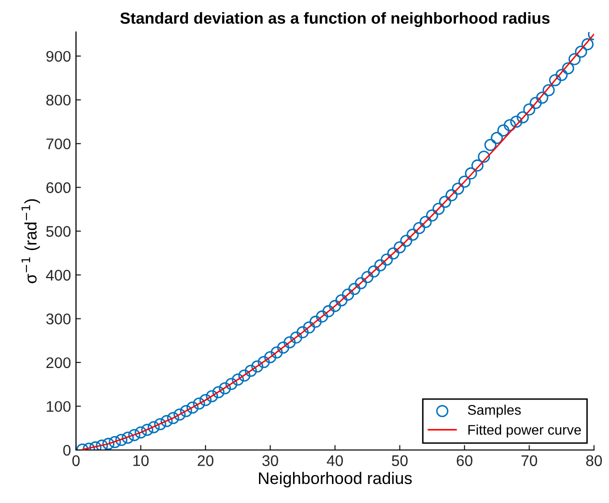  I want to click on y-tick-label: 500, so click(58, 231).